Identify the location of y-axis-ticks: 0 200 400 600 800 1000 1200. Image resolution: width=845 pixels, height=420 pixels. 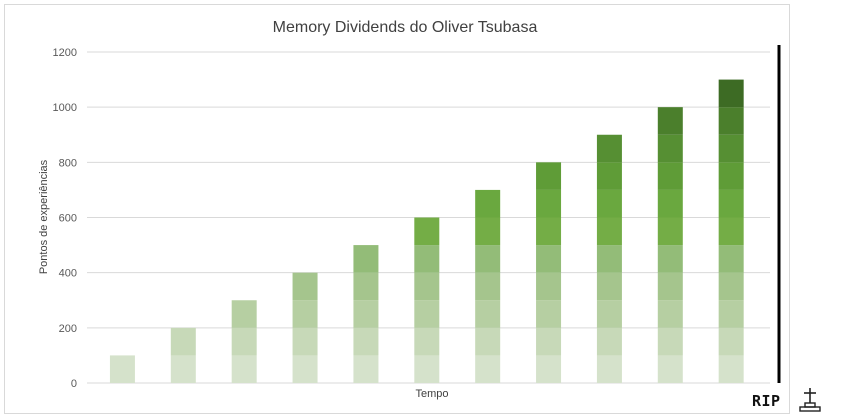
(65, 218).